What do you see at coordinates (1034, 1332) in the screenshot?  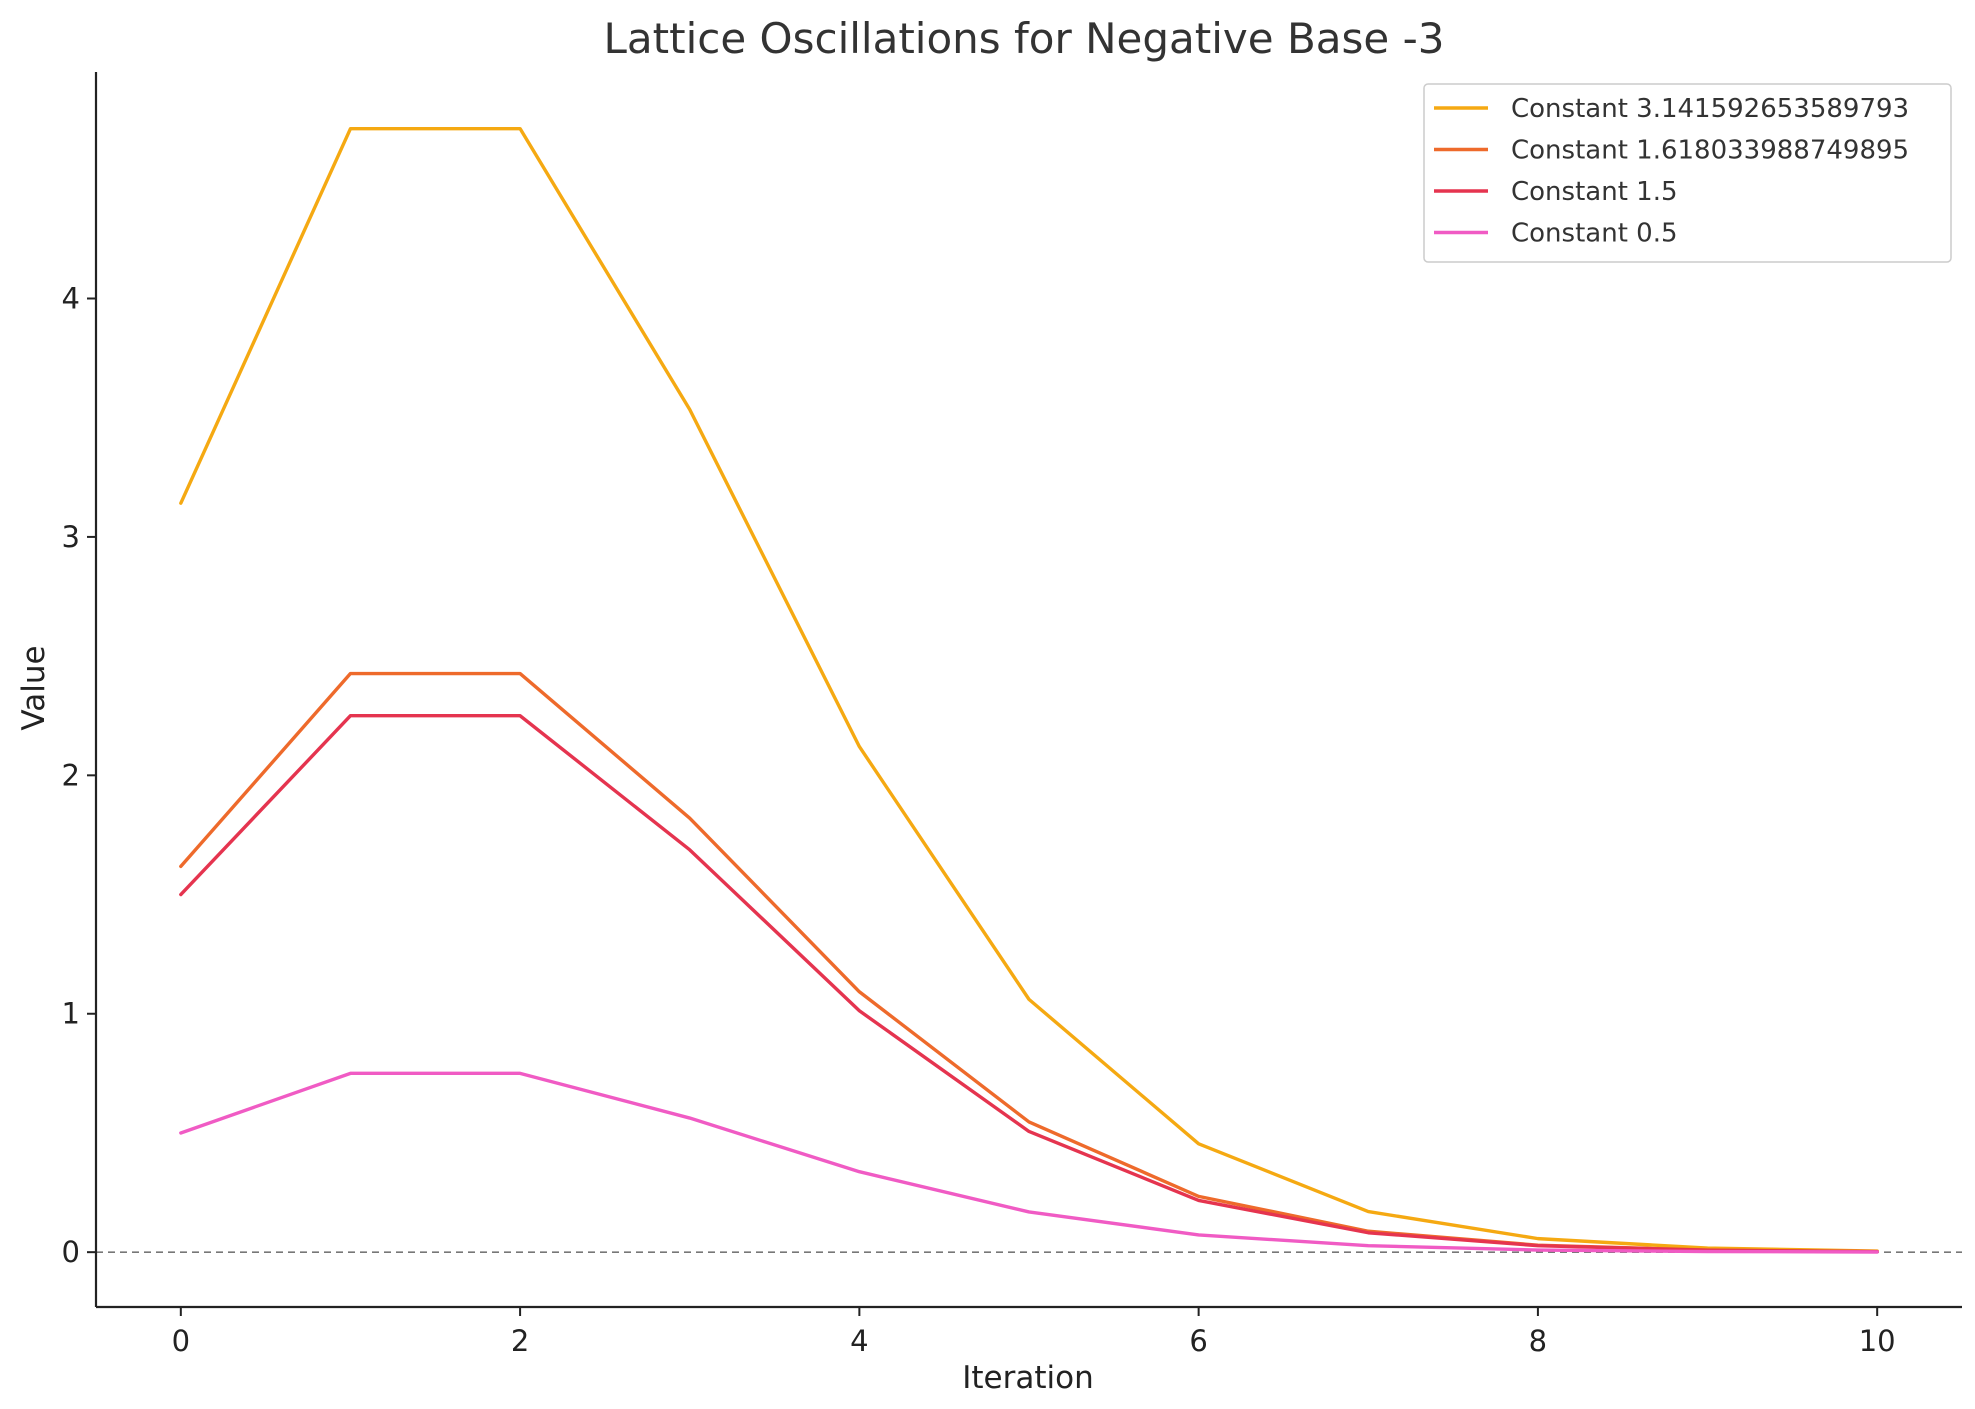 I see `x-ticks: 0 2 4 6 8 10` at bounding box center [1034, 1332].